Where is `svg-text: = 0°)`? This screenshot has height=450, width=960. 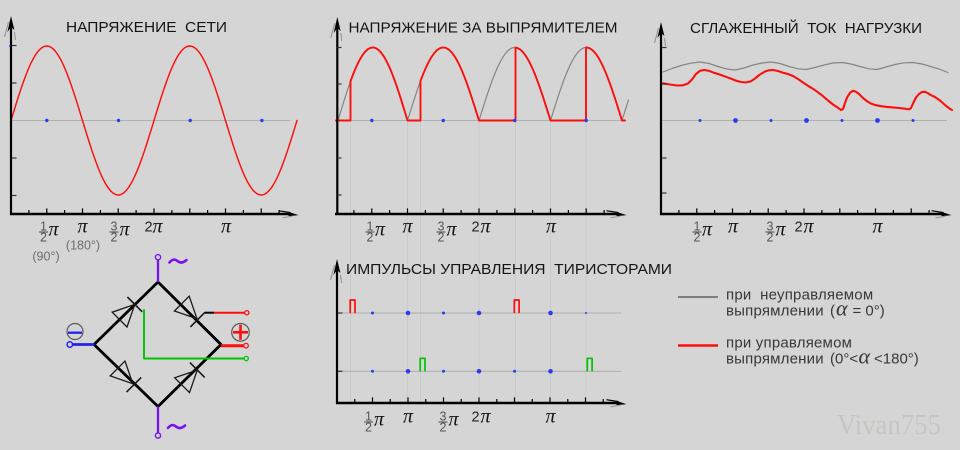 svg-text: = 0°) is located at coordinates (869, 311).